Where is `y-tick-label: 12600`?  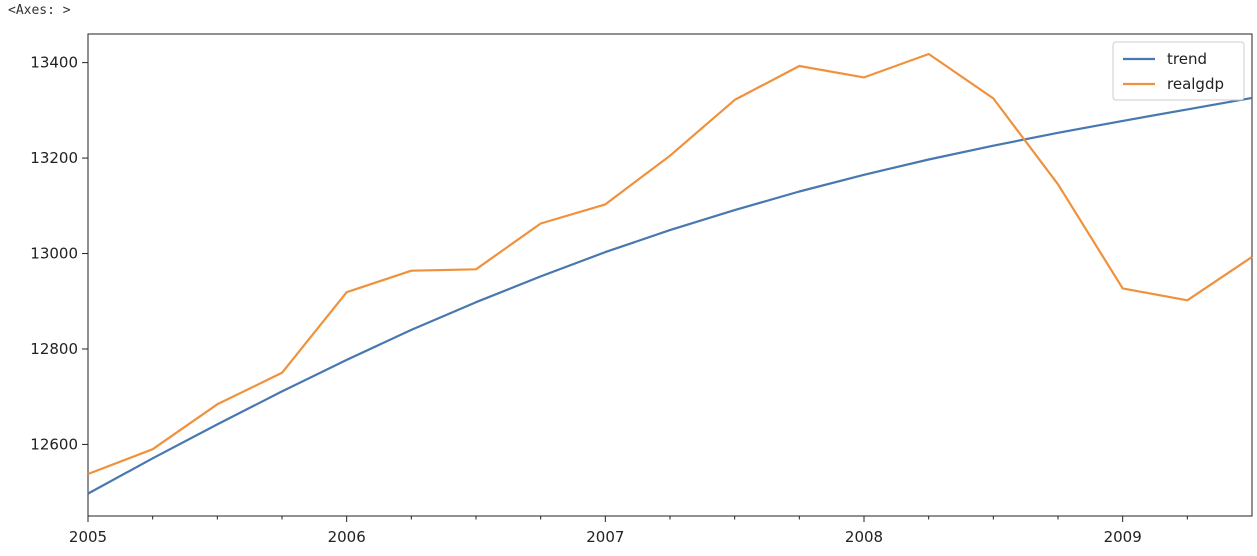 y-tick-label: 12600 is located at coordinates (54, 444).